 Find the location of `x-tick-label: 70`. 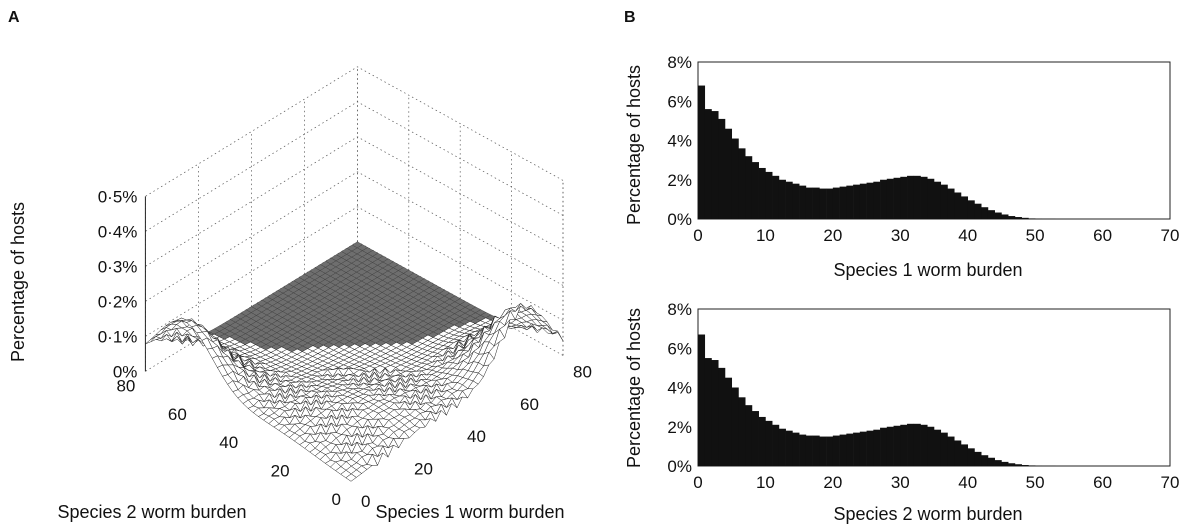

x-tick-label: 70 is located at coordinates (1170, 235).